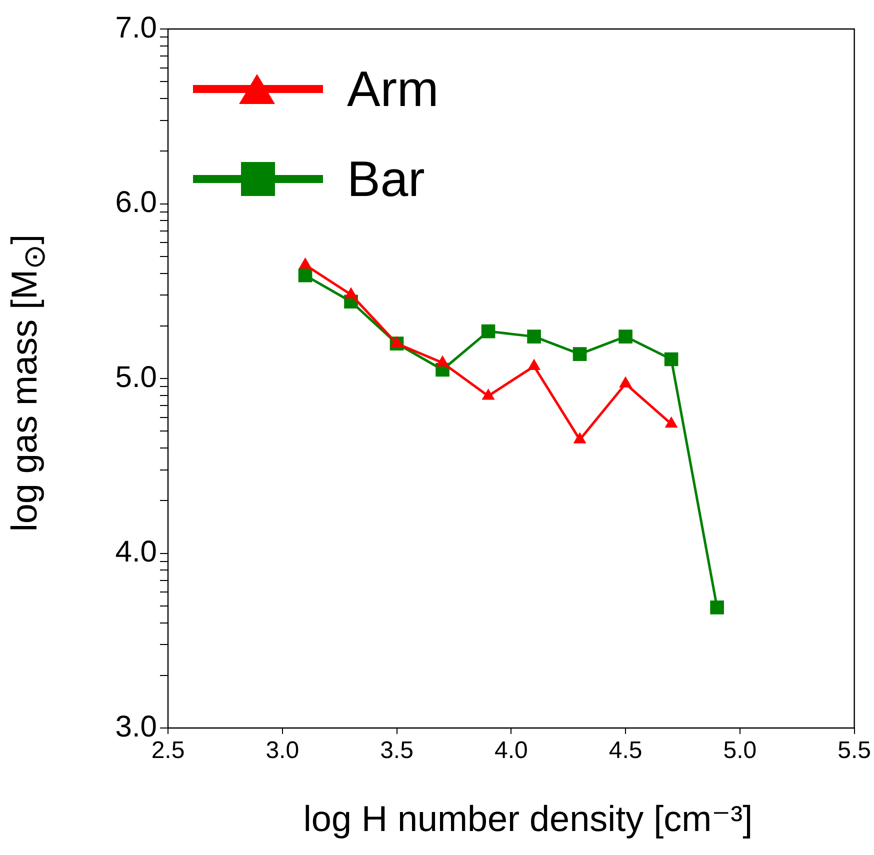 The image size is (874, 855). Describe the element at coordinates (855, 750) in the screenshot. I see `x-tick-label: 5.5` at that location.